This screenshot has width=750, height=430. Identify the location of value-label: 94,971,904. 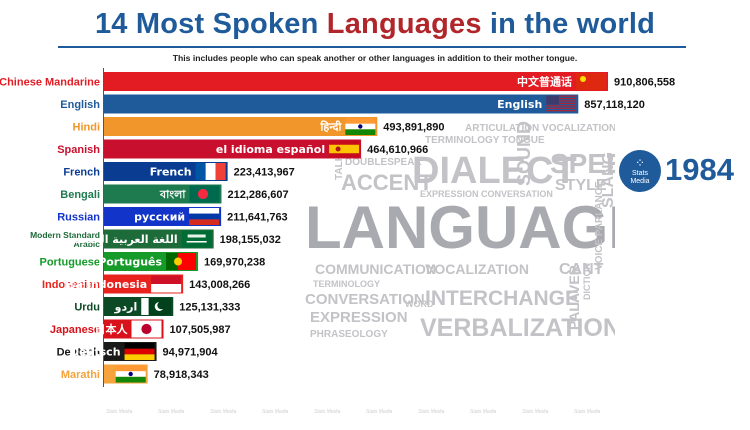
(191, 353).